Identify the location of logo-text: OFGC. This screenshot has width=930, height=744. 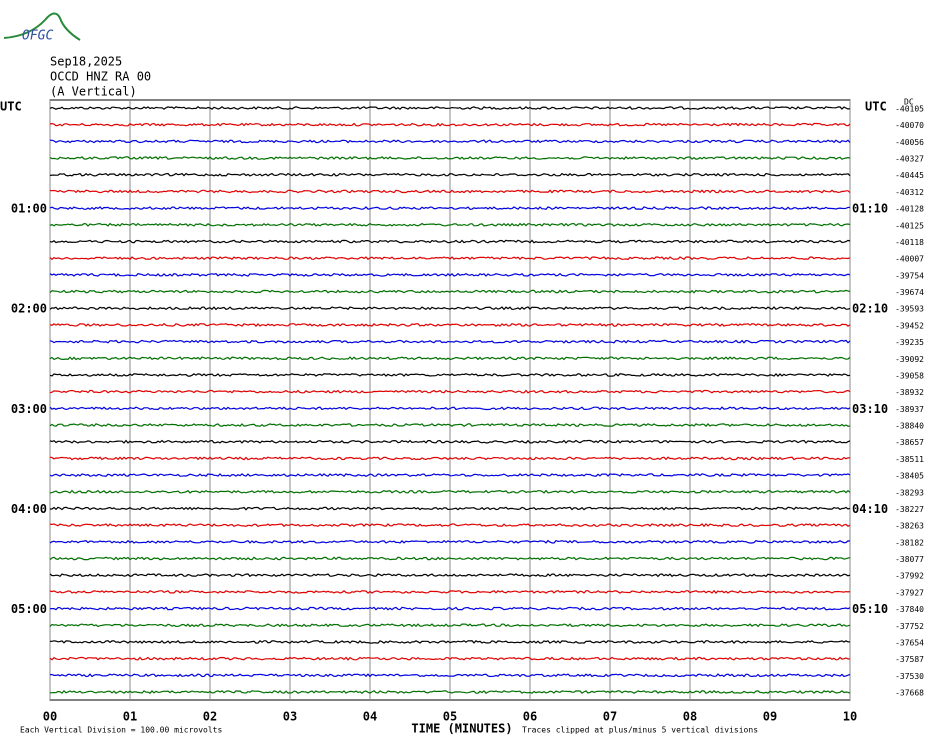
(37, 36).